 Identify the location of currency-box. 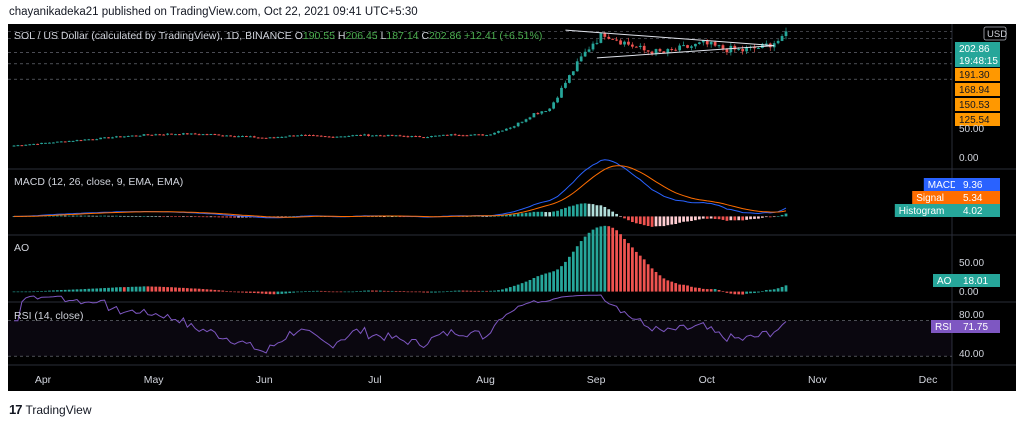
(995, 33).